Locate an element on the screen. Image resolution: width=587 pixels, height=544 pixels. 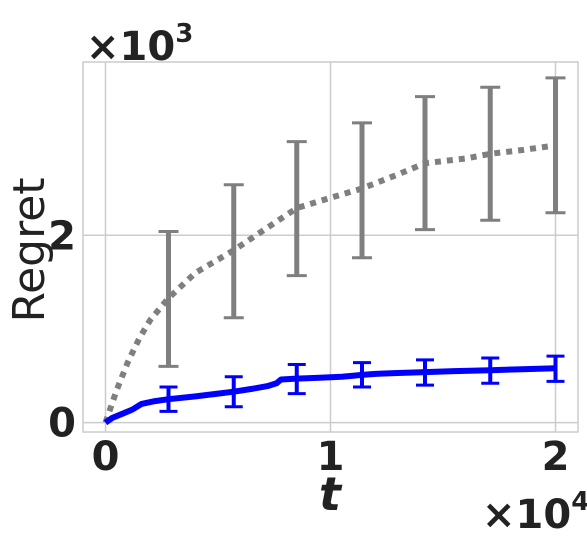
y-tick-label-1: 2 is located at coordinates (62, 236).